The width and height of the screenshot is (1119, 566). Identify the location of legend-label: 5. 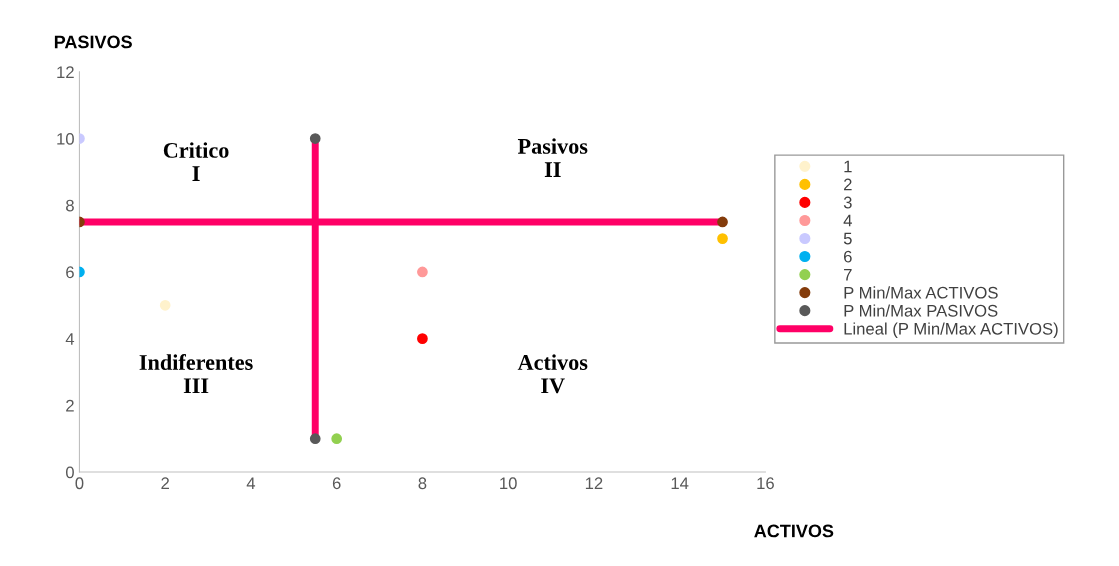
(847, 238).